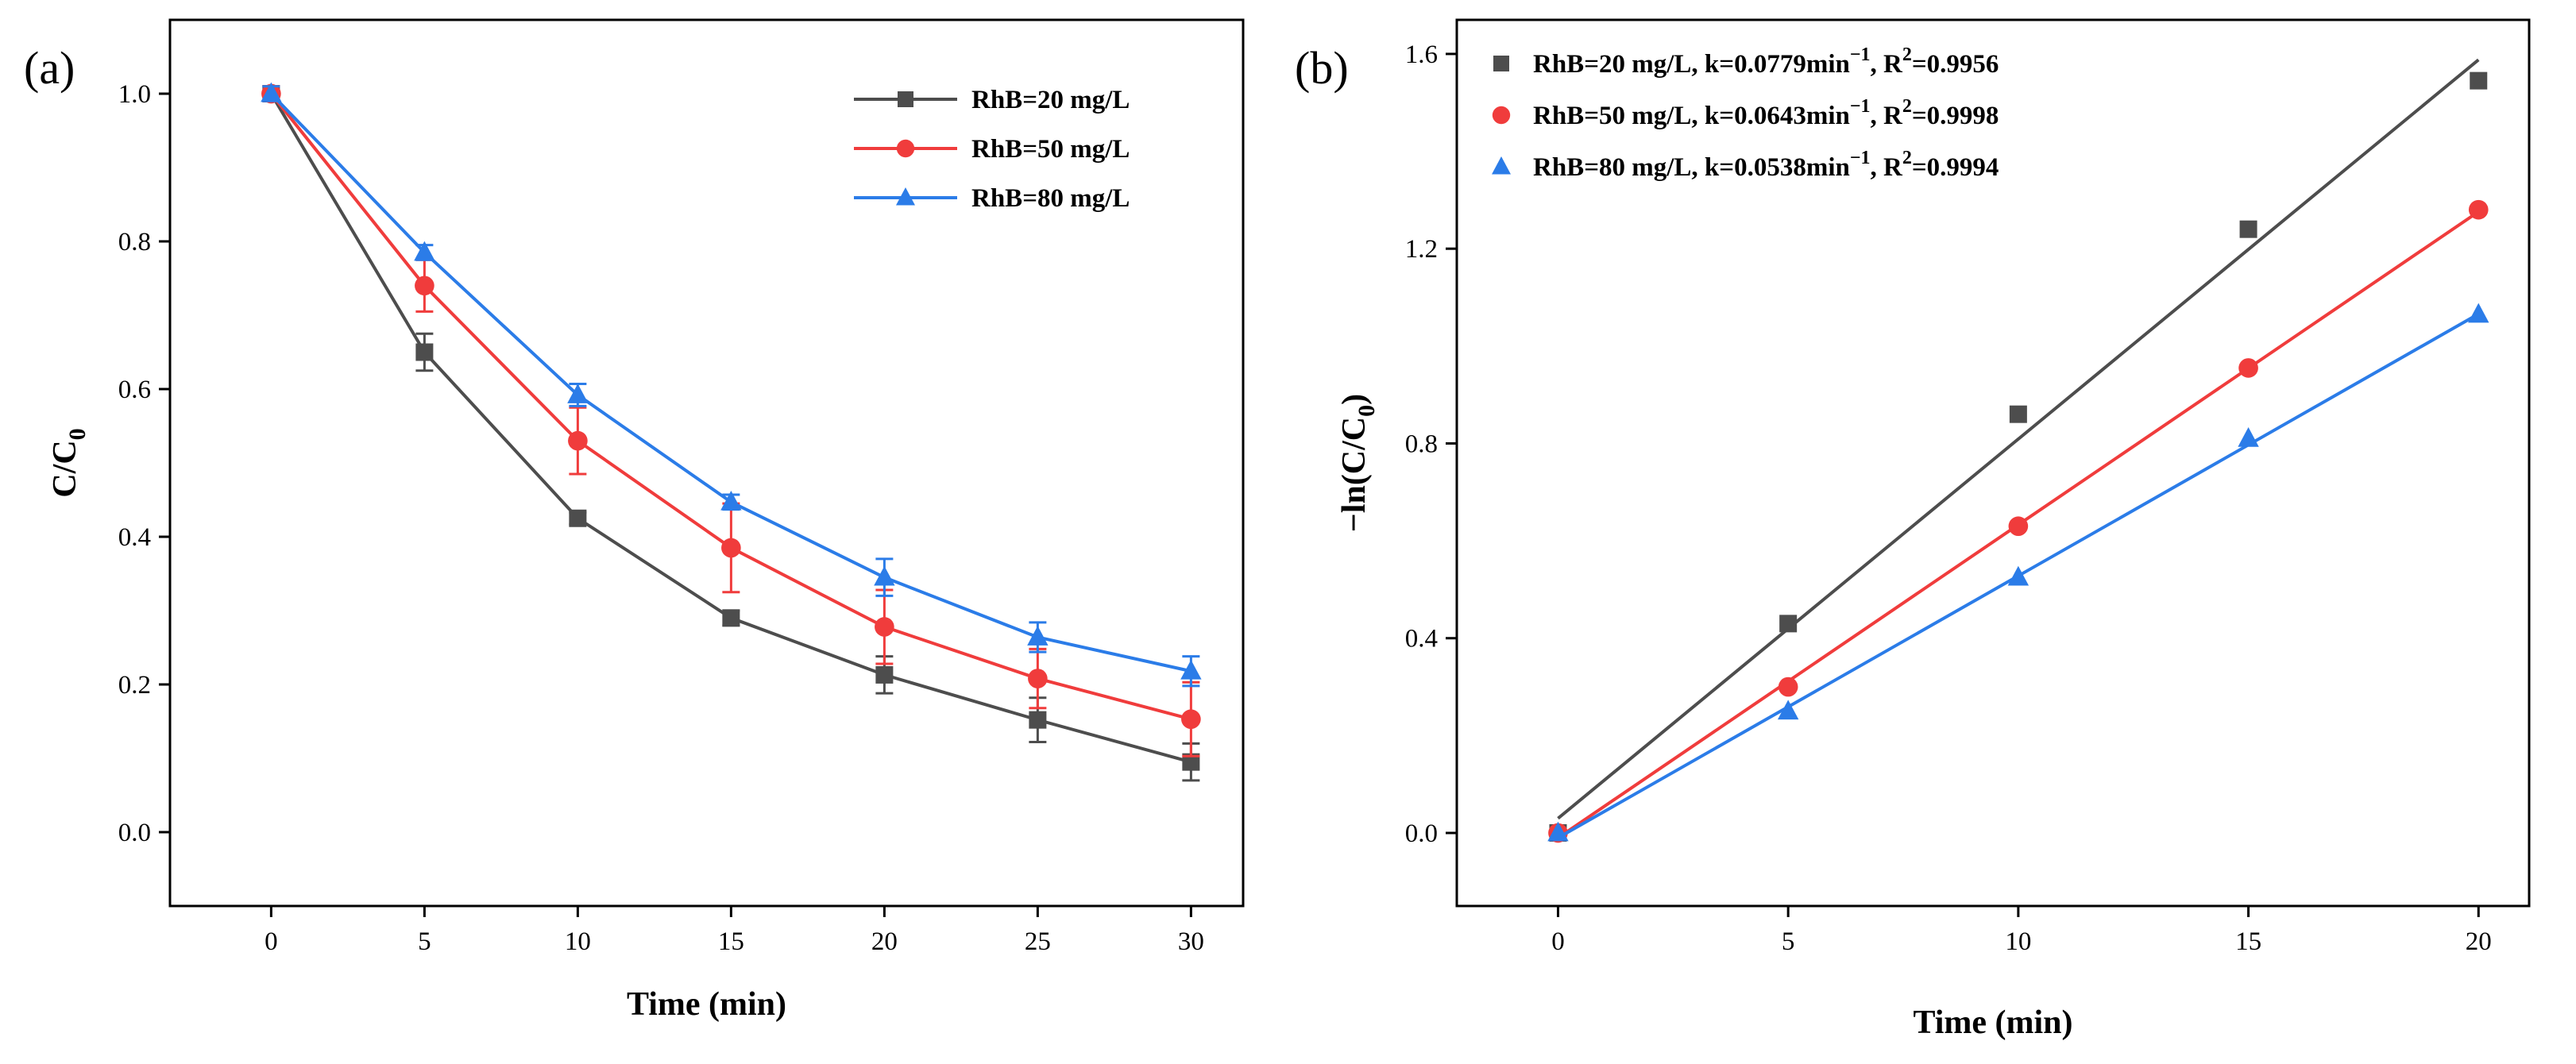 This screenshot has height=1064, width=2576. I want to click on legend-label: RhB=80 mg/L, k=0.0538min−1, R2=0.9994, so click(1766, 165).